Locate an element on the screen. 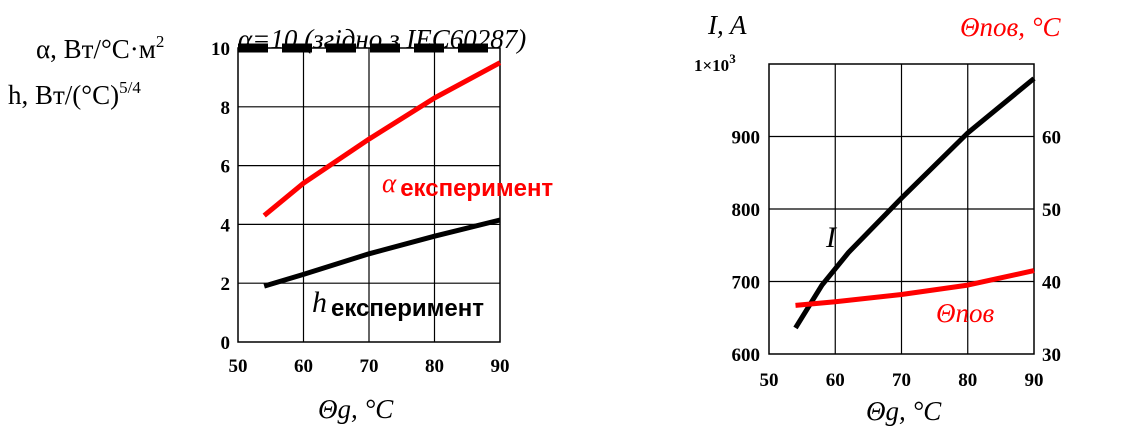 The width and height of the screenshot is (1132, 428). c1-xtick-label: 90 is located at coordinates (500, 366).